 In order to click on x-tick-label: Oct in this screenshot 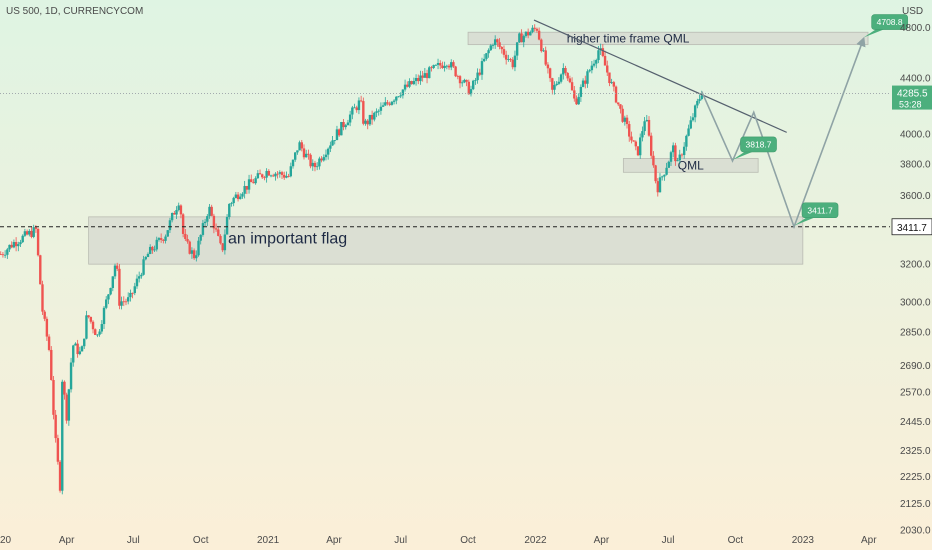, I will do `click(468, 540)`.